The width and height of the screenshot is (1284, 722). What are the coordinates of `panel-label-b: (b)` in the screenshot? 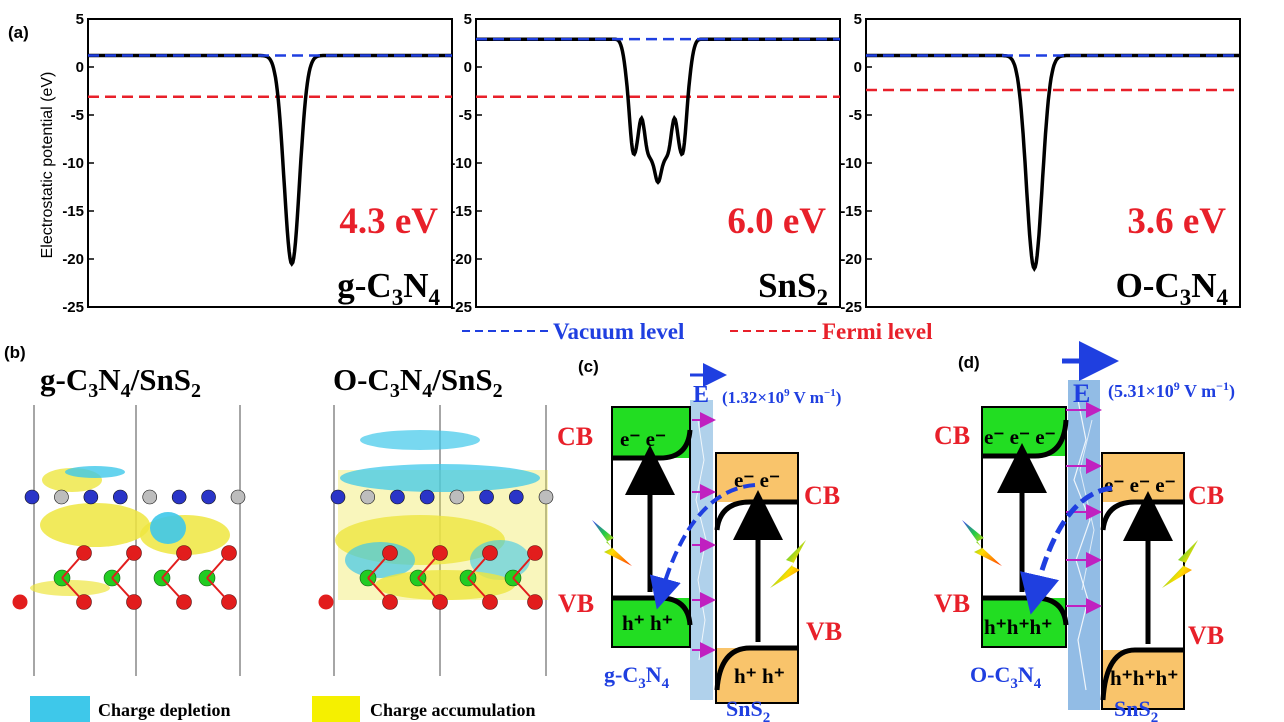 It's located at (15, 352).